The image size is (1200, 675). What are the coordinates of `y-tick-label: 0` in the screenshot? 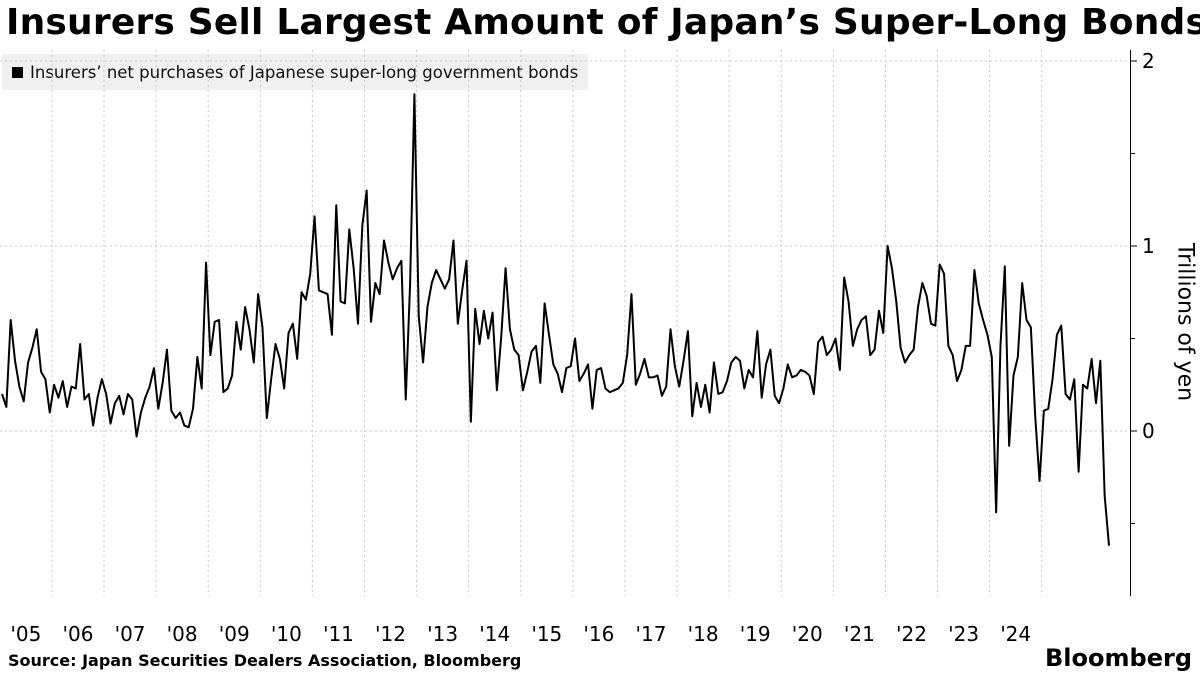 It's located at (1148, 431).